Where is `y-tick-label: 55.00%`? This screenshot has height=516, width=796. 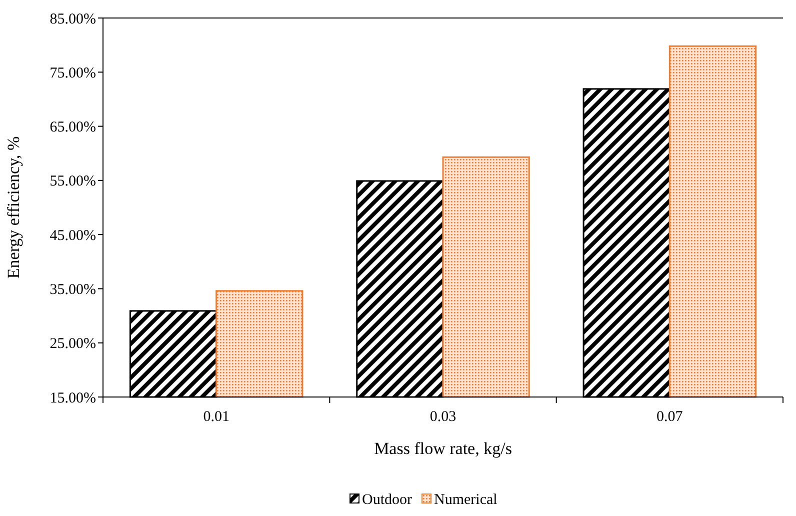
y-tick-label: 55.00% is located at coordinates (73, 182).